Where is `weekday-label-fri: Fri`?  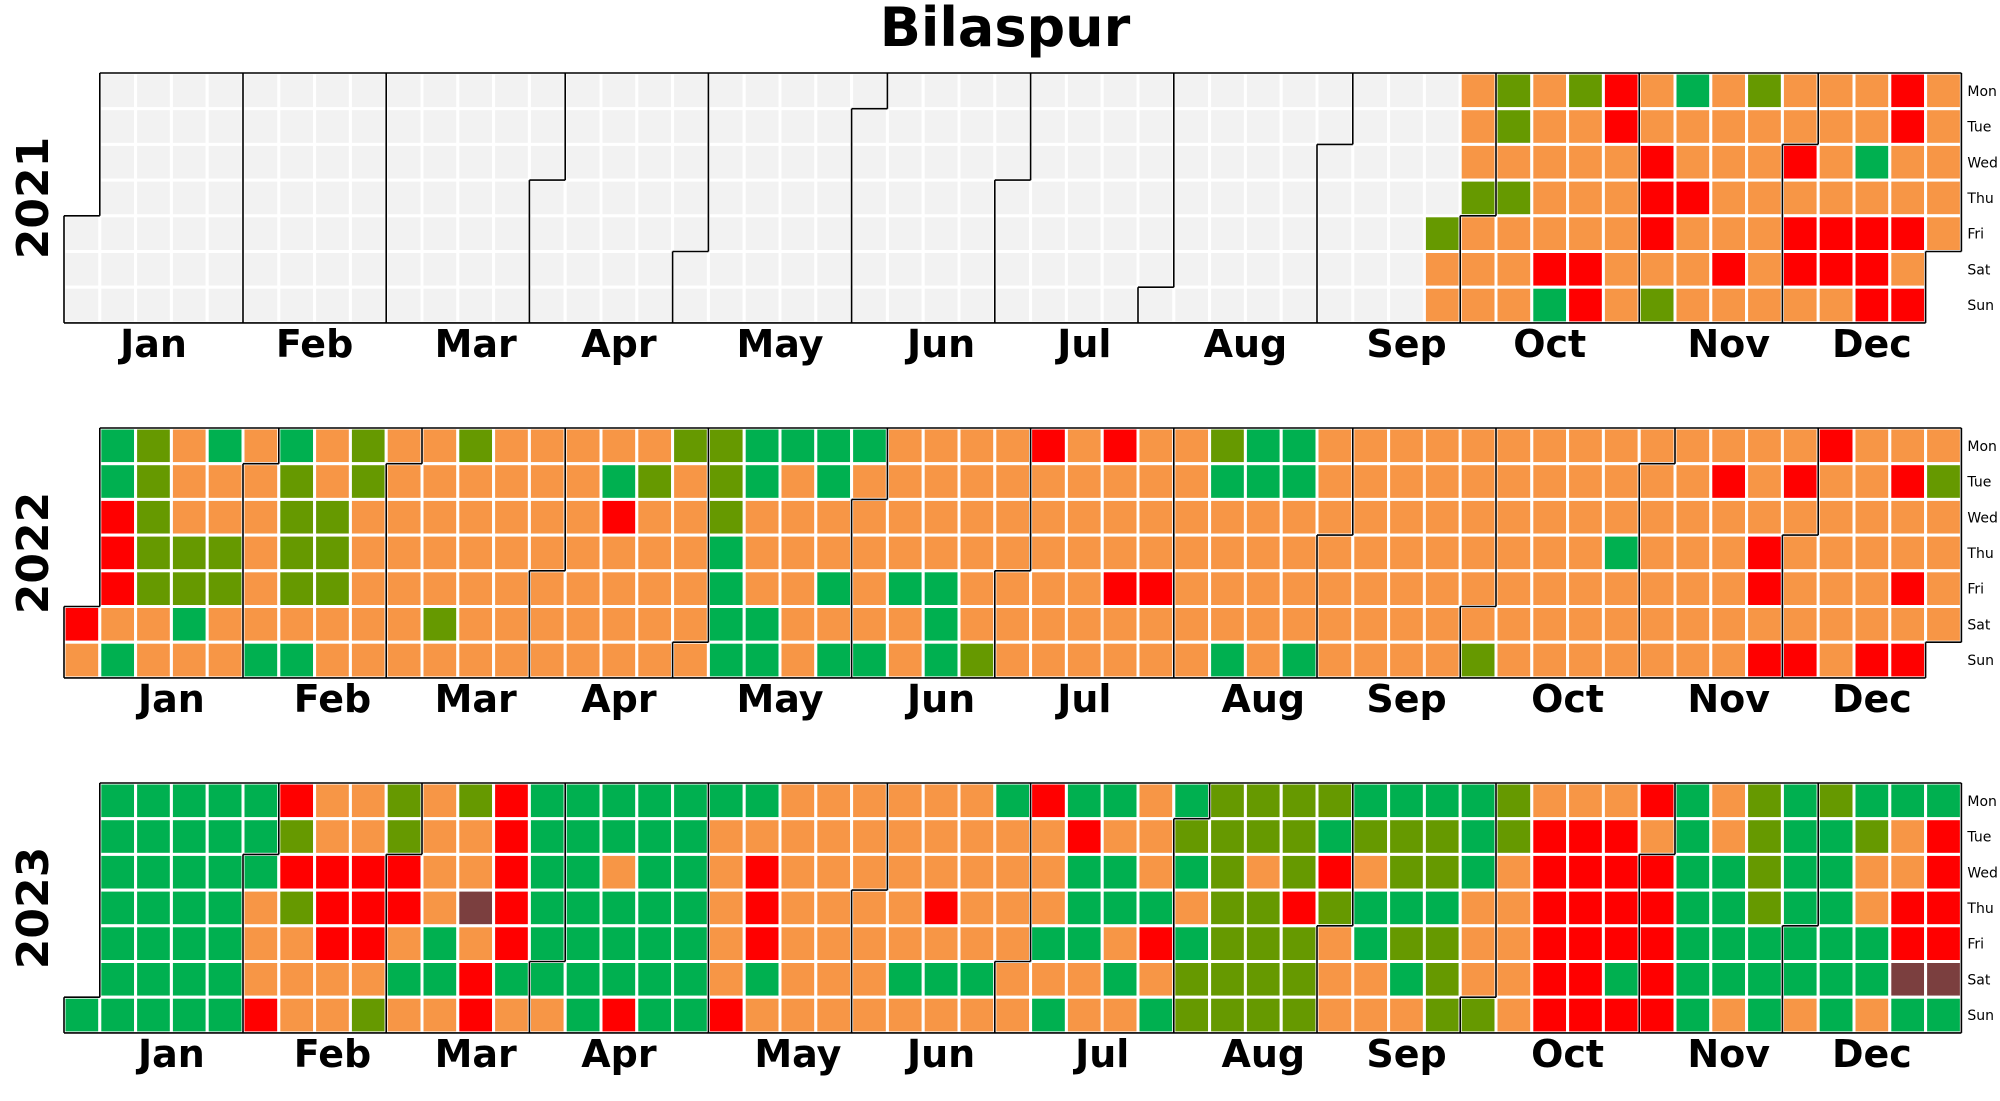 weekday-label-fri: Fri is located at coordinates (1975, 945).